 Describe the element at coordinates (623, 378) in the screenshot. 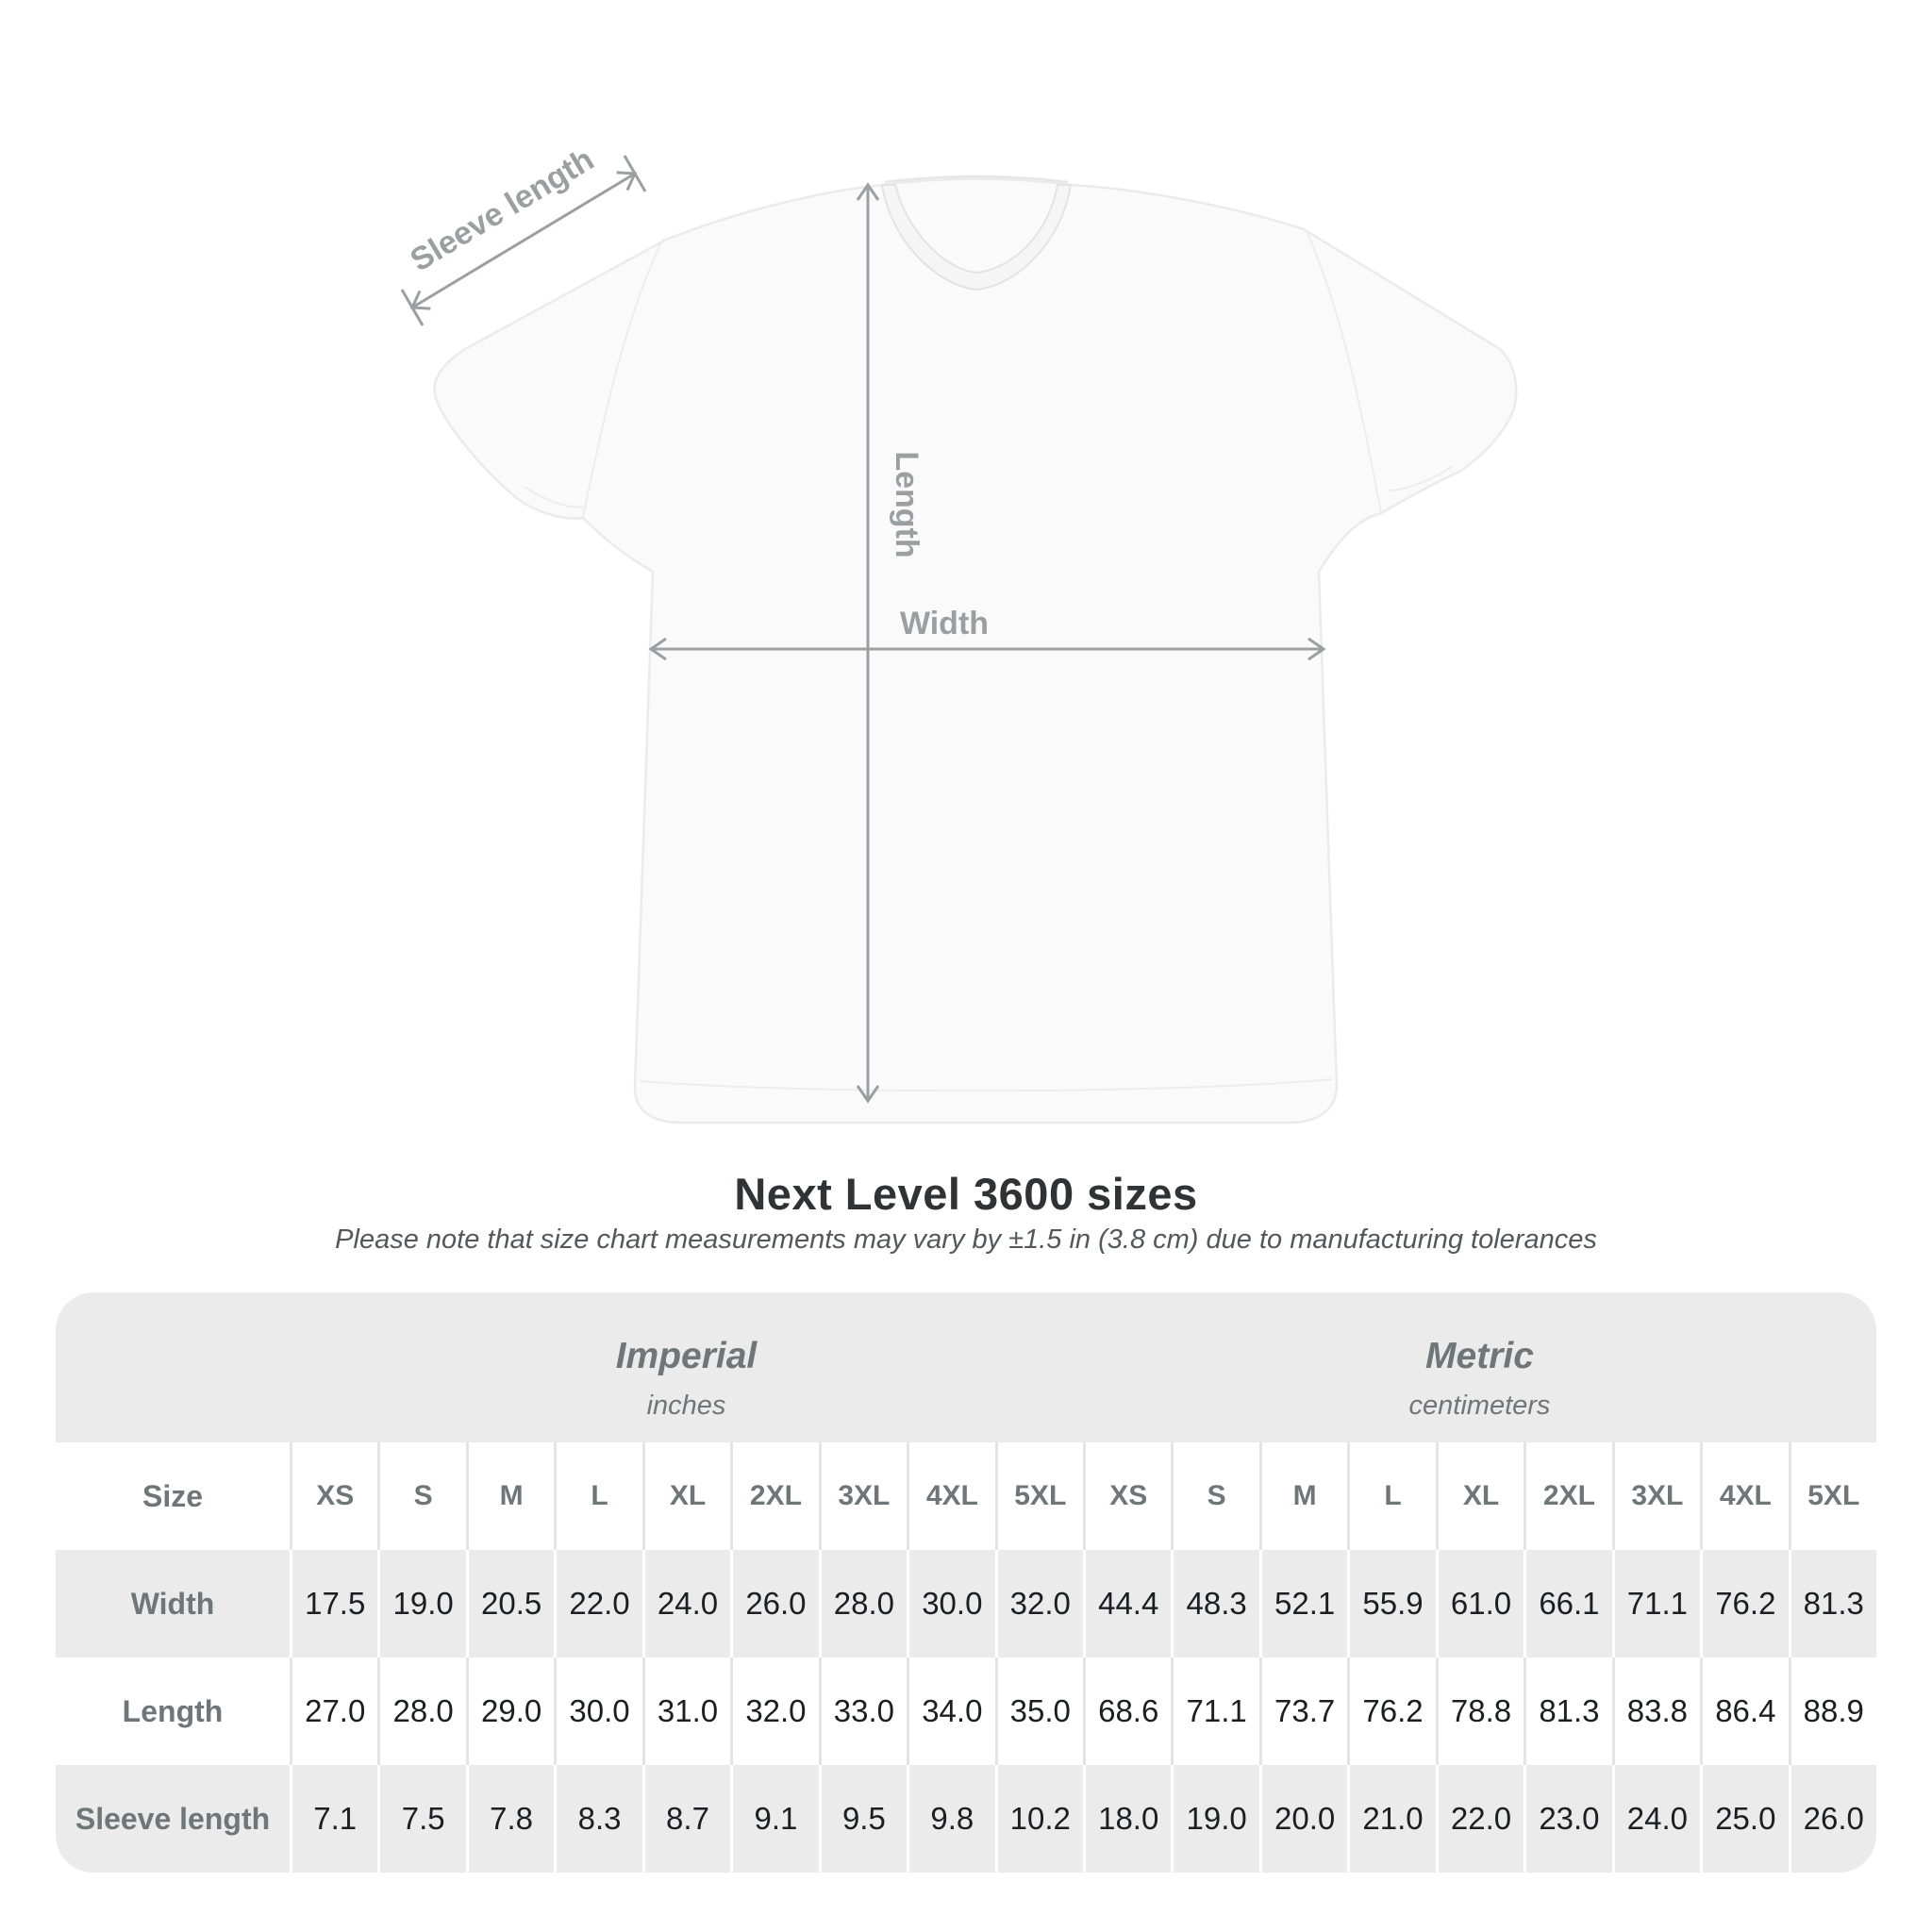

I see `left-armhole-seam` at that location.